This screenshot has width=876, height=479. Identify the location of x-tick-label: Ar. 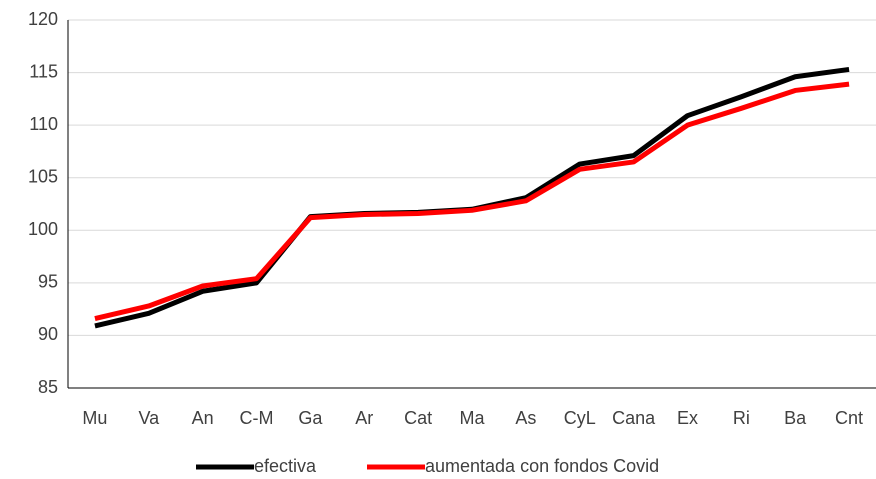
(364, 418).